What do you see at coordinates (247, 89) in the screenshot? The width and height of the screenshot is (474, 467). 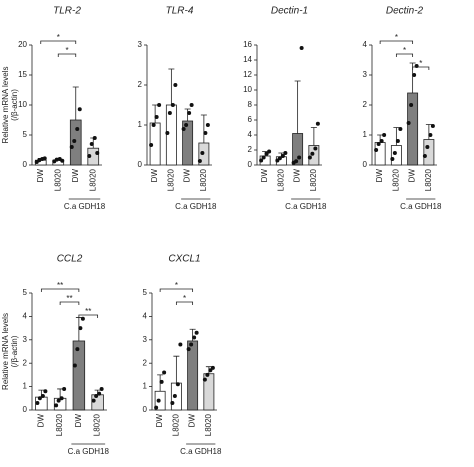 I see `y-tick-label: 10` at bounding box center [247, 89].